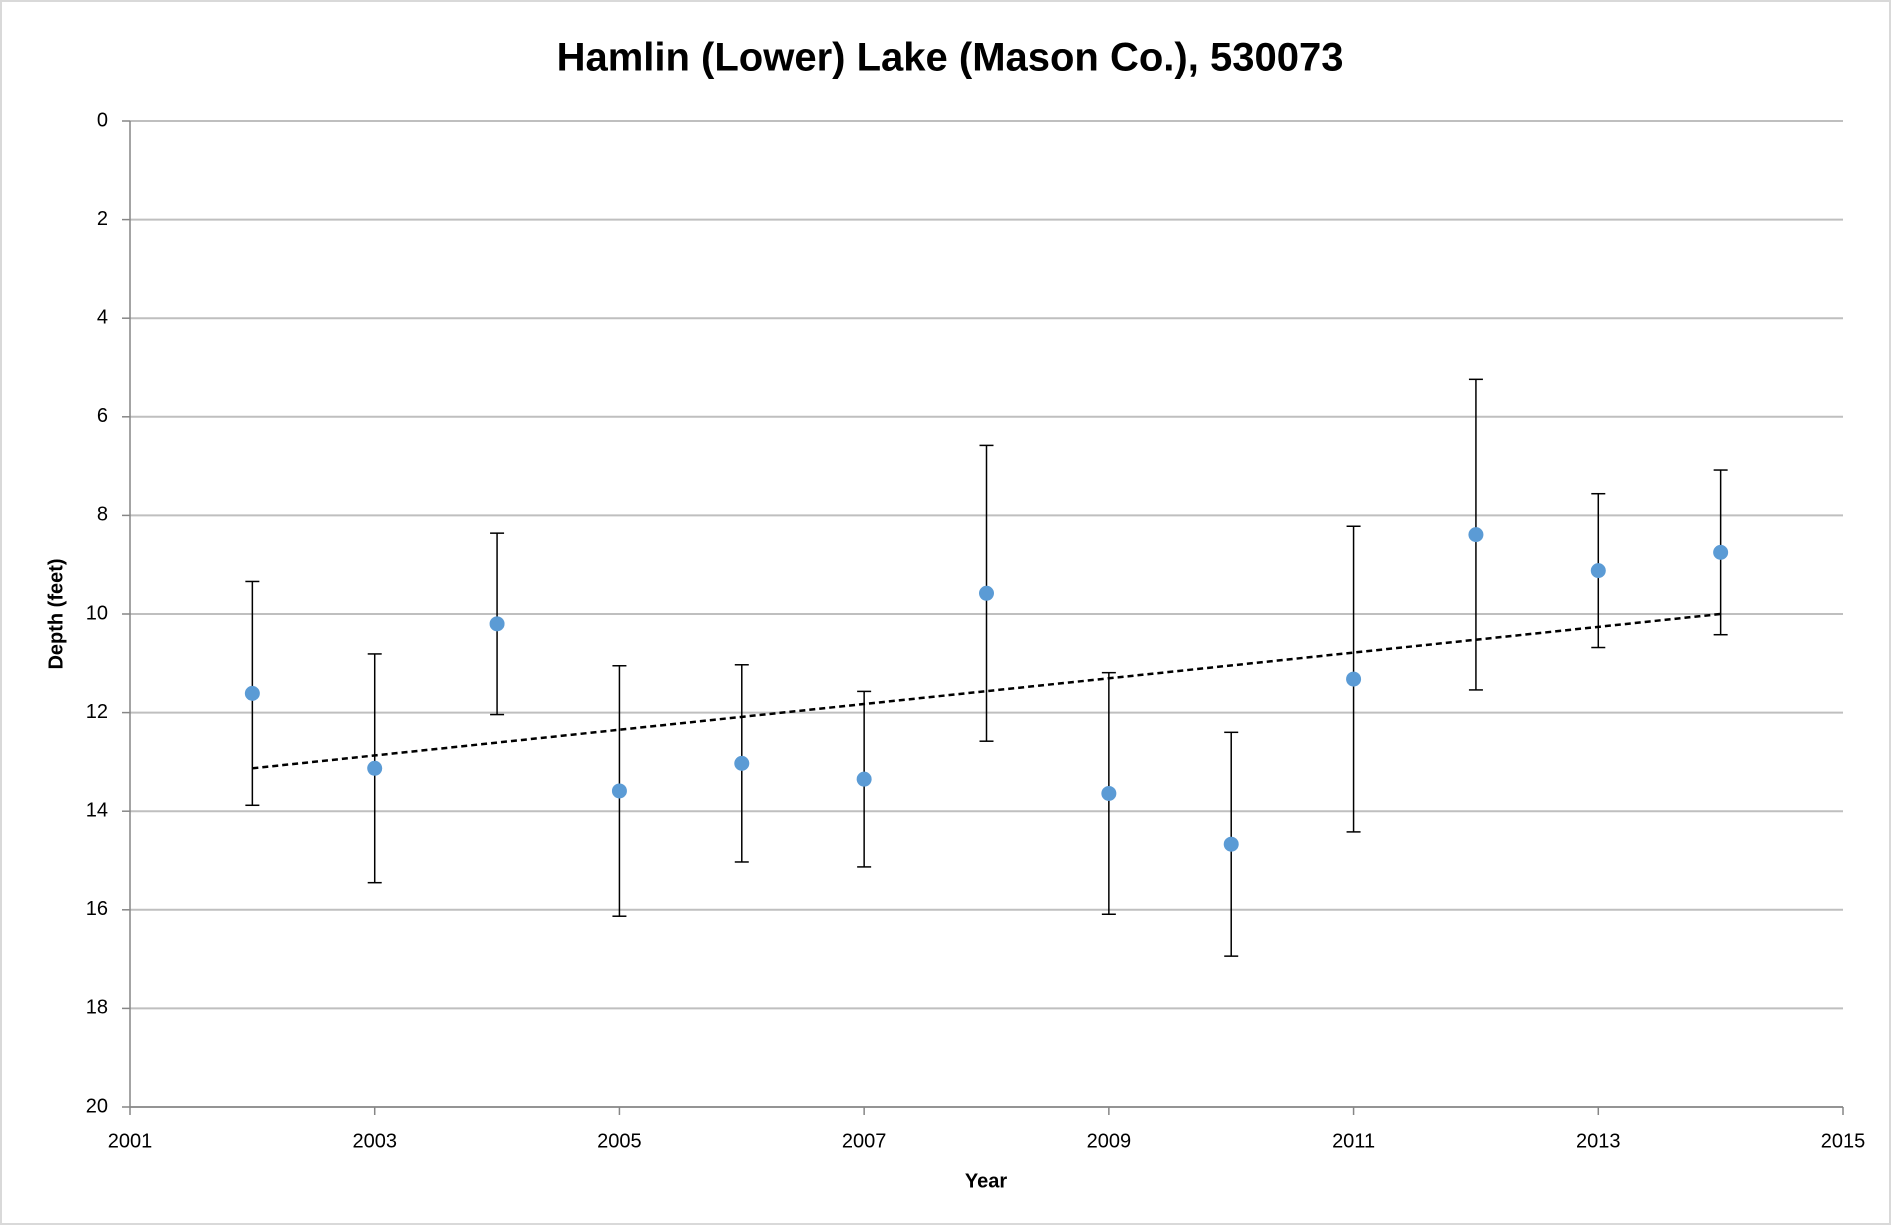 Image resolution: width=1891 pixels, height=1225 pixels. What do you see at coordinates (374, 1141) in the screenshot?
I see `x-tick-label: 2003` at bounding box center [374, 1141].